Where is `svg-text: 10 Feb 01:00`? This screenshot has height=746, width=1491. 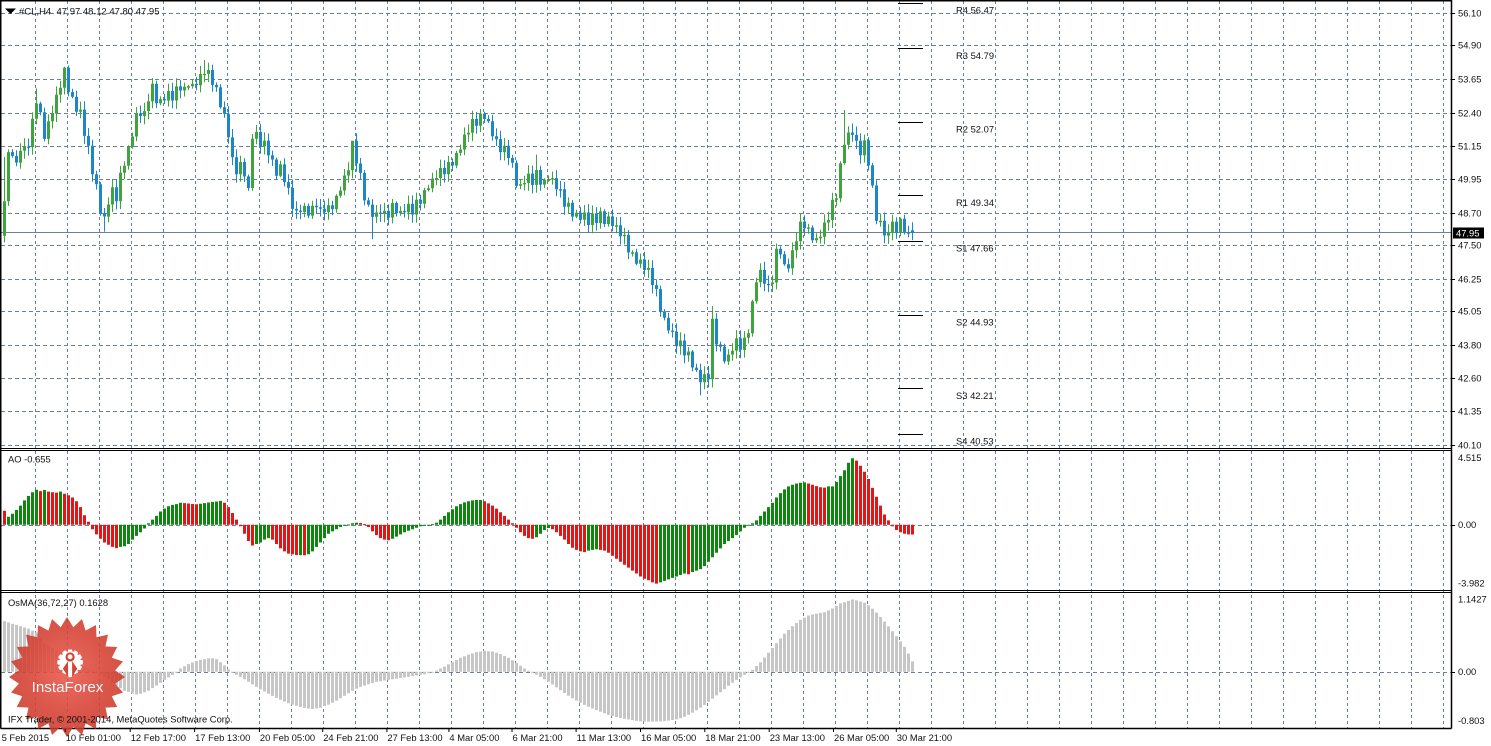 svg-text: 10 Feb 01:00 is located at coordinates (93, 737).